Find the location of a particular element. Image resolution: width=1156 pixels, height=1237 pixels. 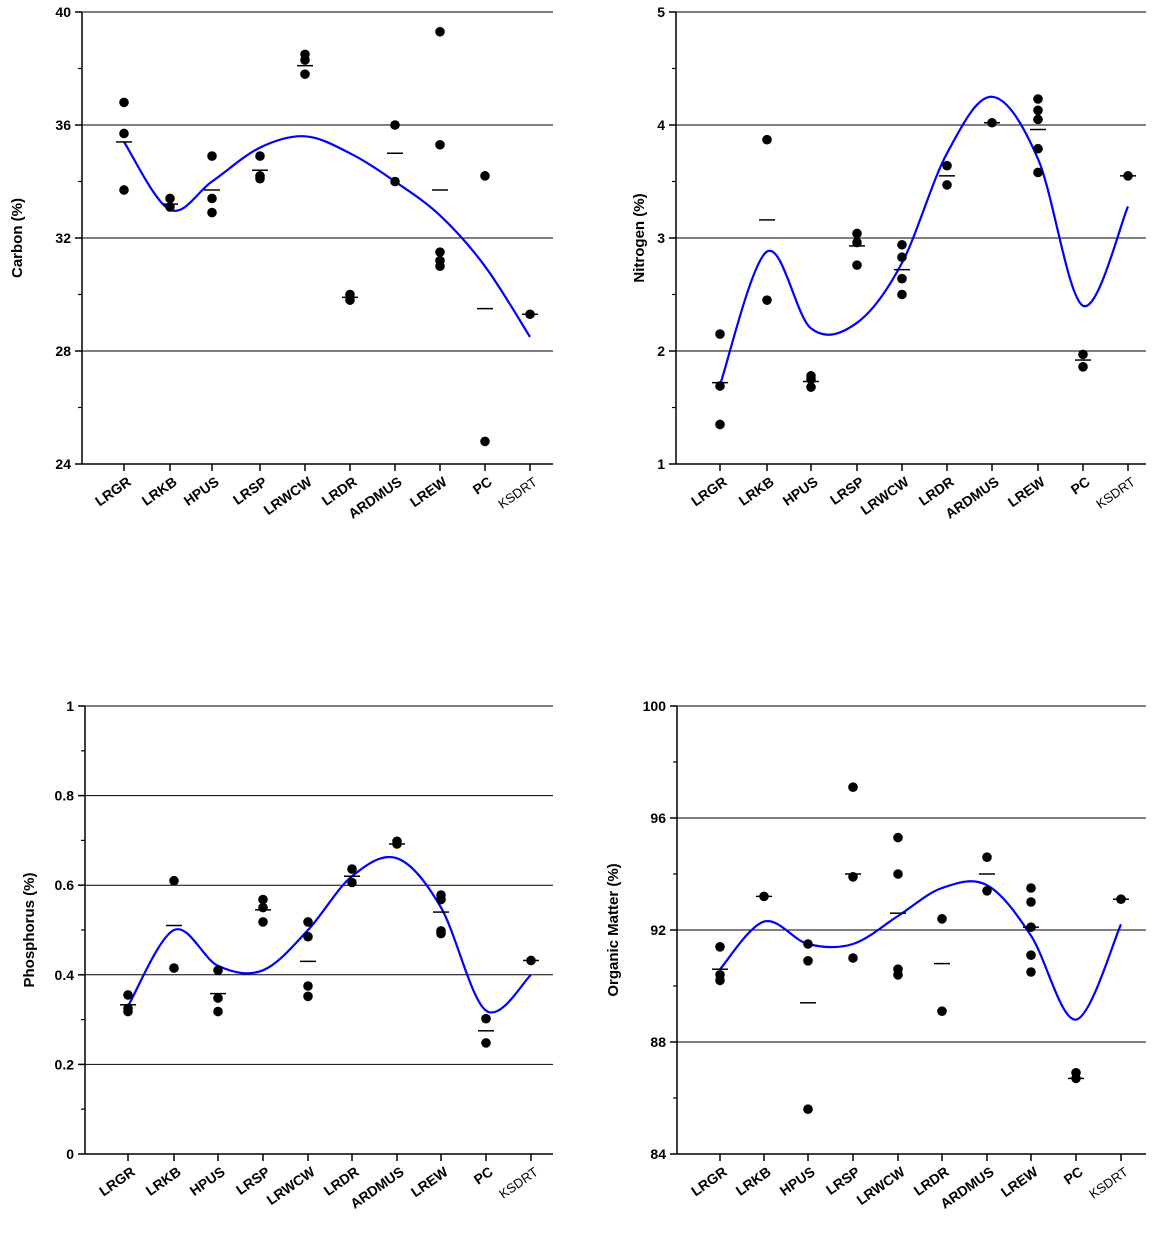

y-tick-label: 0 is located at coordinates (70, 1154).